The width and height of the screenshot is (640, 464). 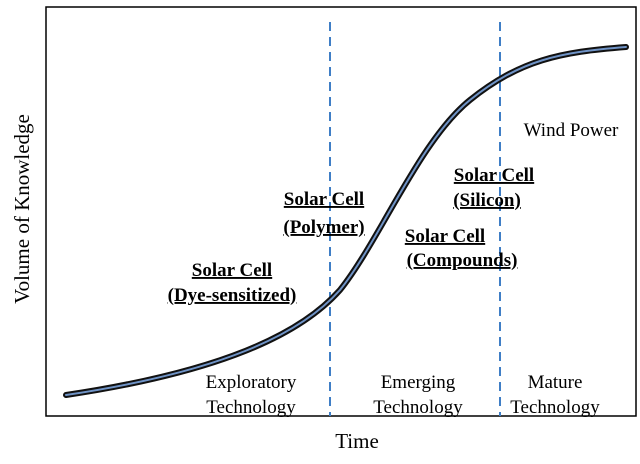 What do you see at coordinates (555, 395) in the screenshot?
I see `stage-label-mature: Mature Technology` at bounding box center [555, 395].